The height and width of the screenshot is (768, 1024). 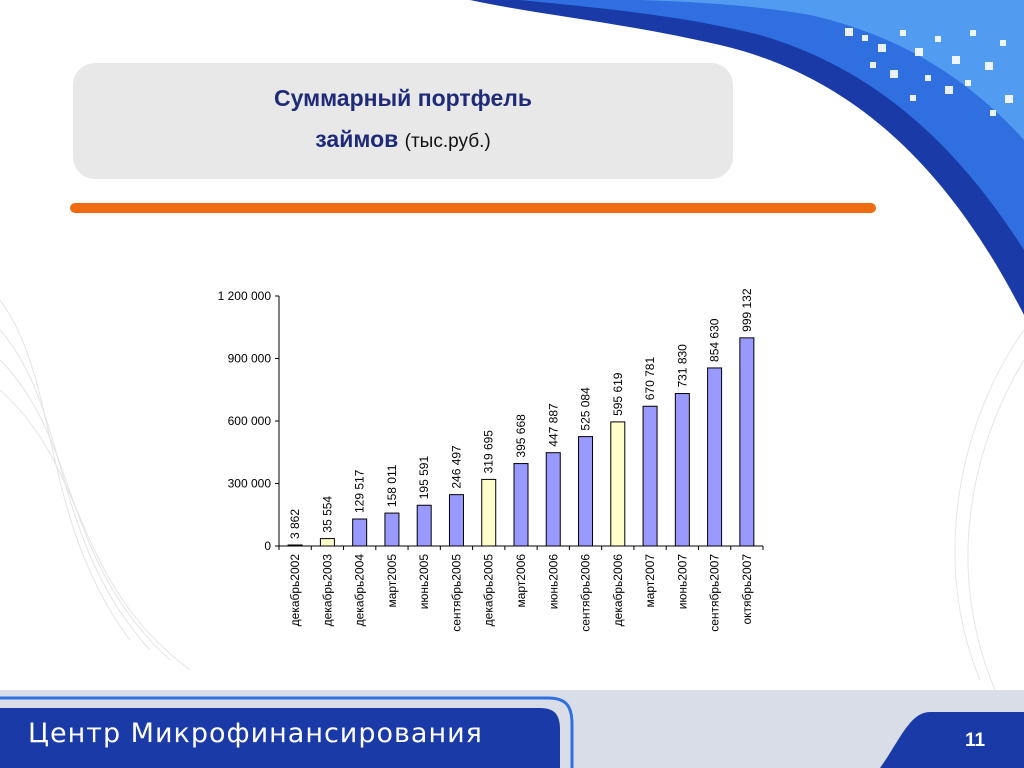 I want to click on category-label: июнь2007, so click(x=682, y=582).